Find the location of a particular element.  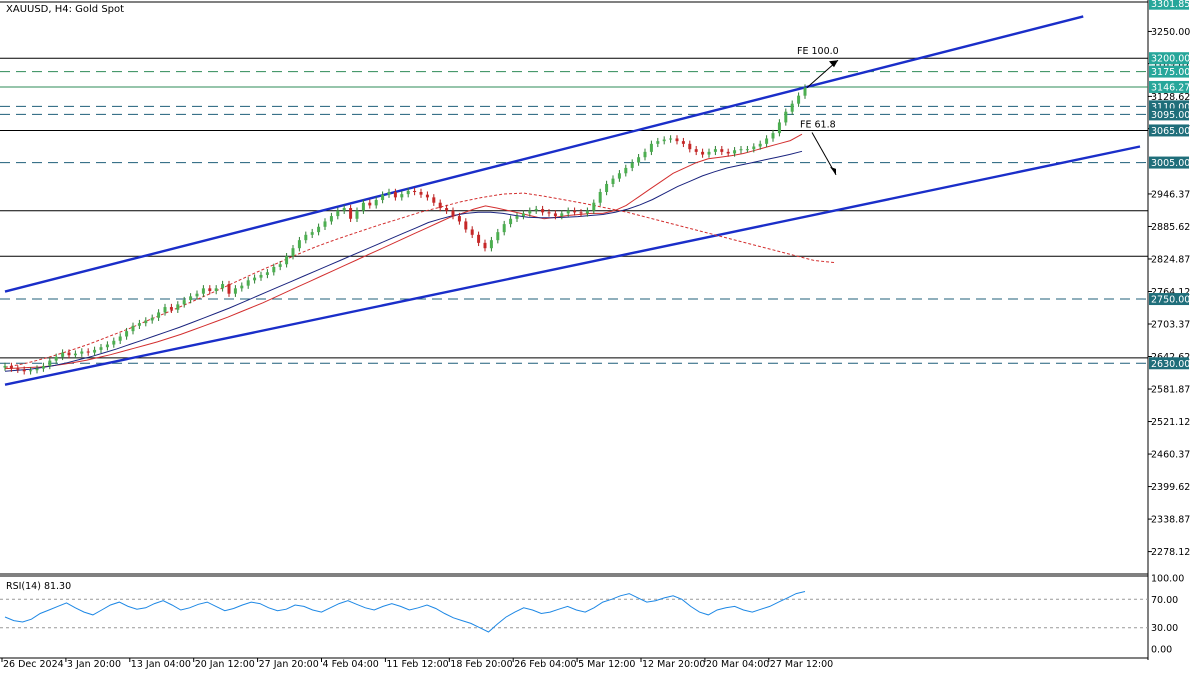

y-tick-label: 2824.87 is located at coordinates (1170, 259).